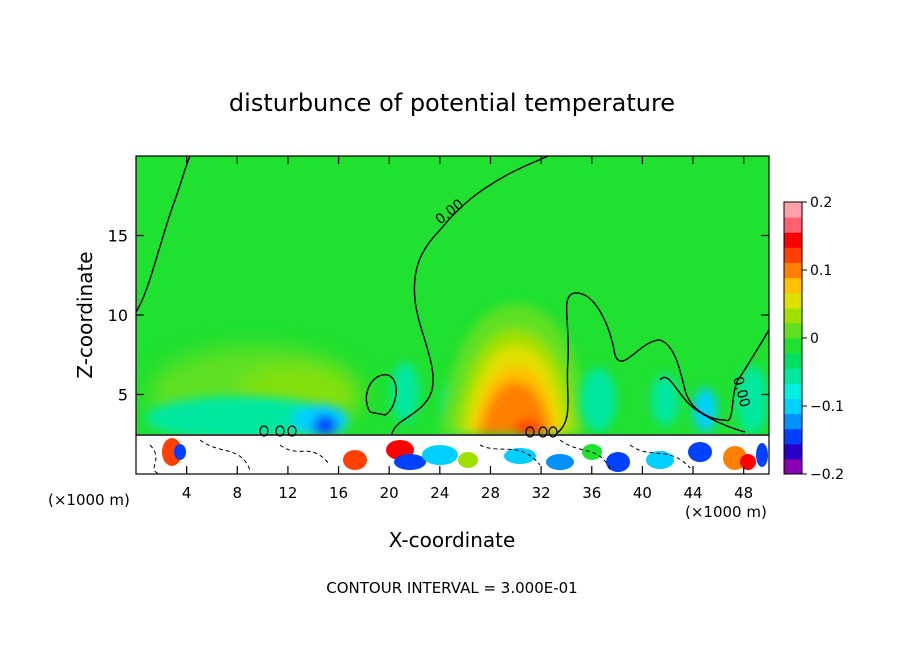  What do you see at coordinates (338, 493) in the screenshot?
I see `x-tick-label: 16` at bounding box center [338, 493].